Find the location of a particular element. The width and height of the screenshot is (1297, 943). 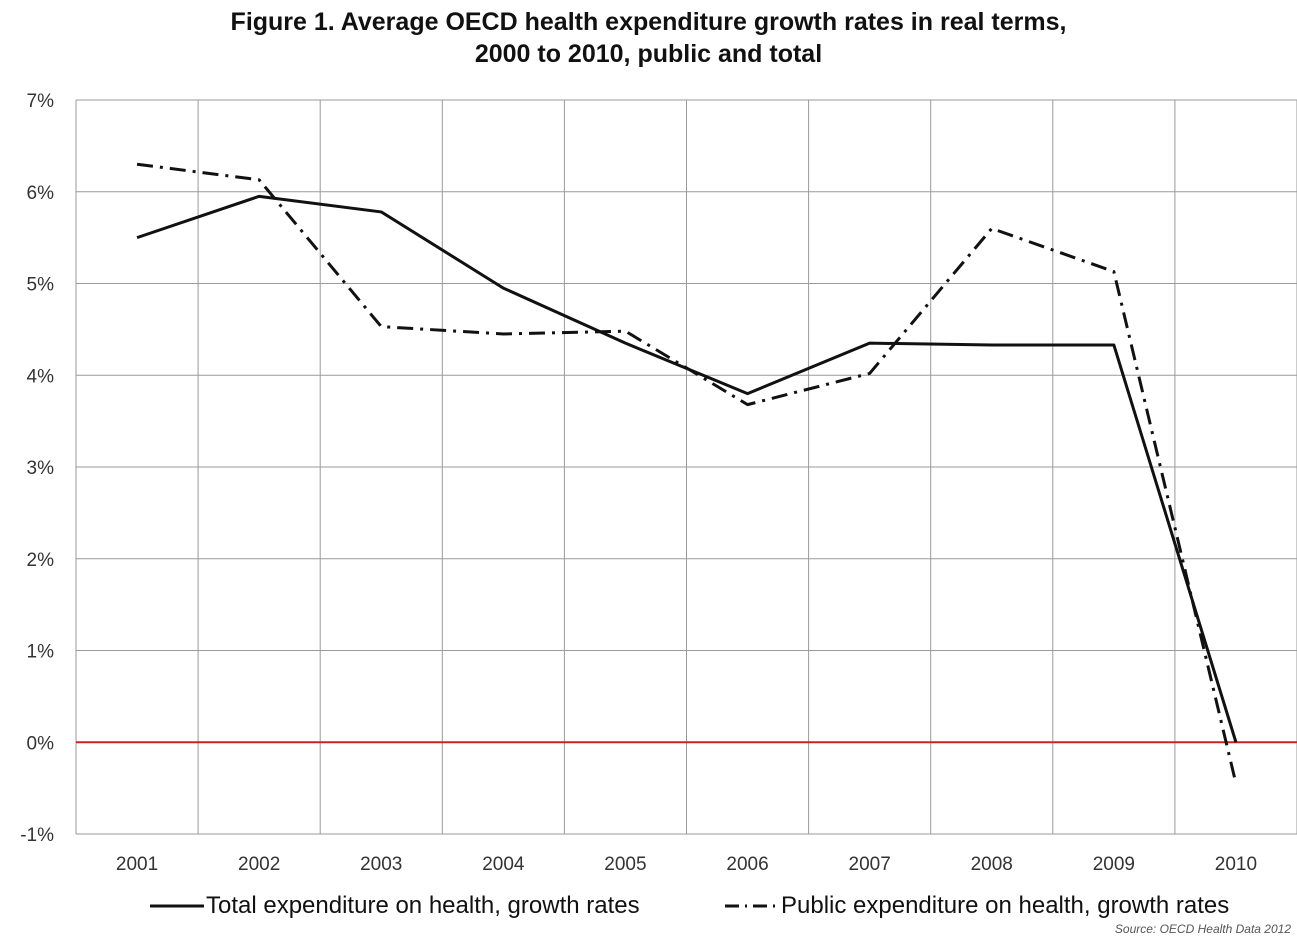

y-tick-label: 4% is located at coordinates (41, 376).